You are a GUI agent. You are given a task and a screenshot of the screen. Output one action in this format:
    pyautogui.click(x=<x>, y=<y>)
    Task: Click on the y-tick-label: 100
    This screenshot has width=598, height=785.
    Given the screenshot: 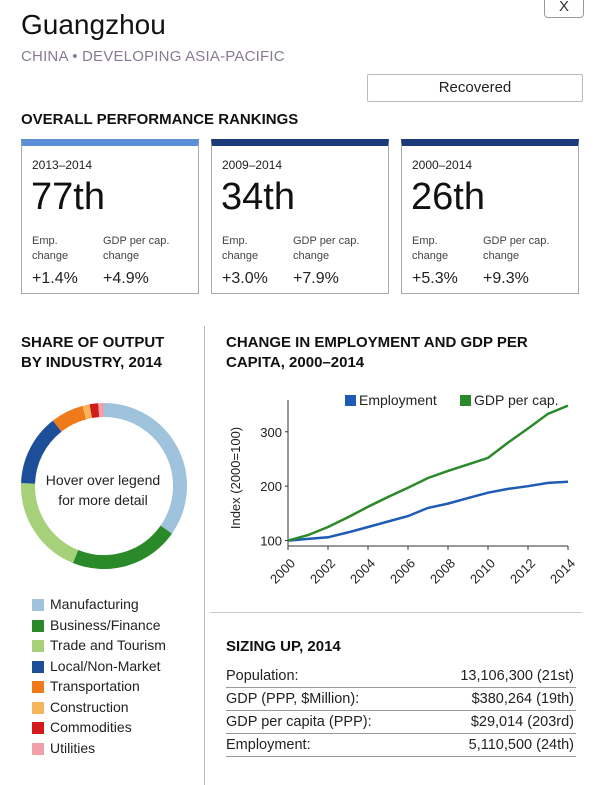 What is the action you would take?
    pyautogui.click(x=271, y=541)
    